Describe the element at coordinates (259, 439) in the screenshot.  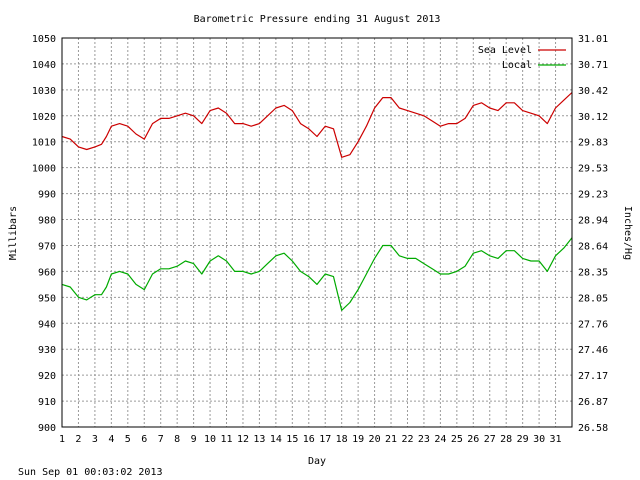
I see `x-tick-label: 13` at that location.